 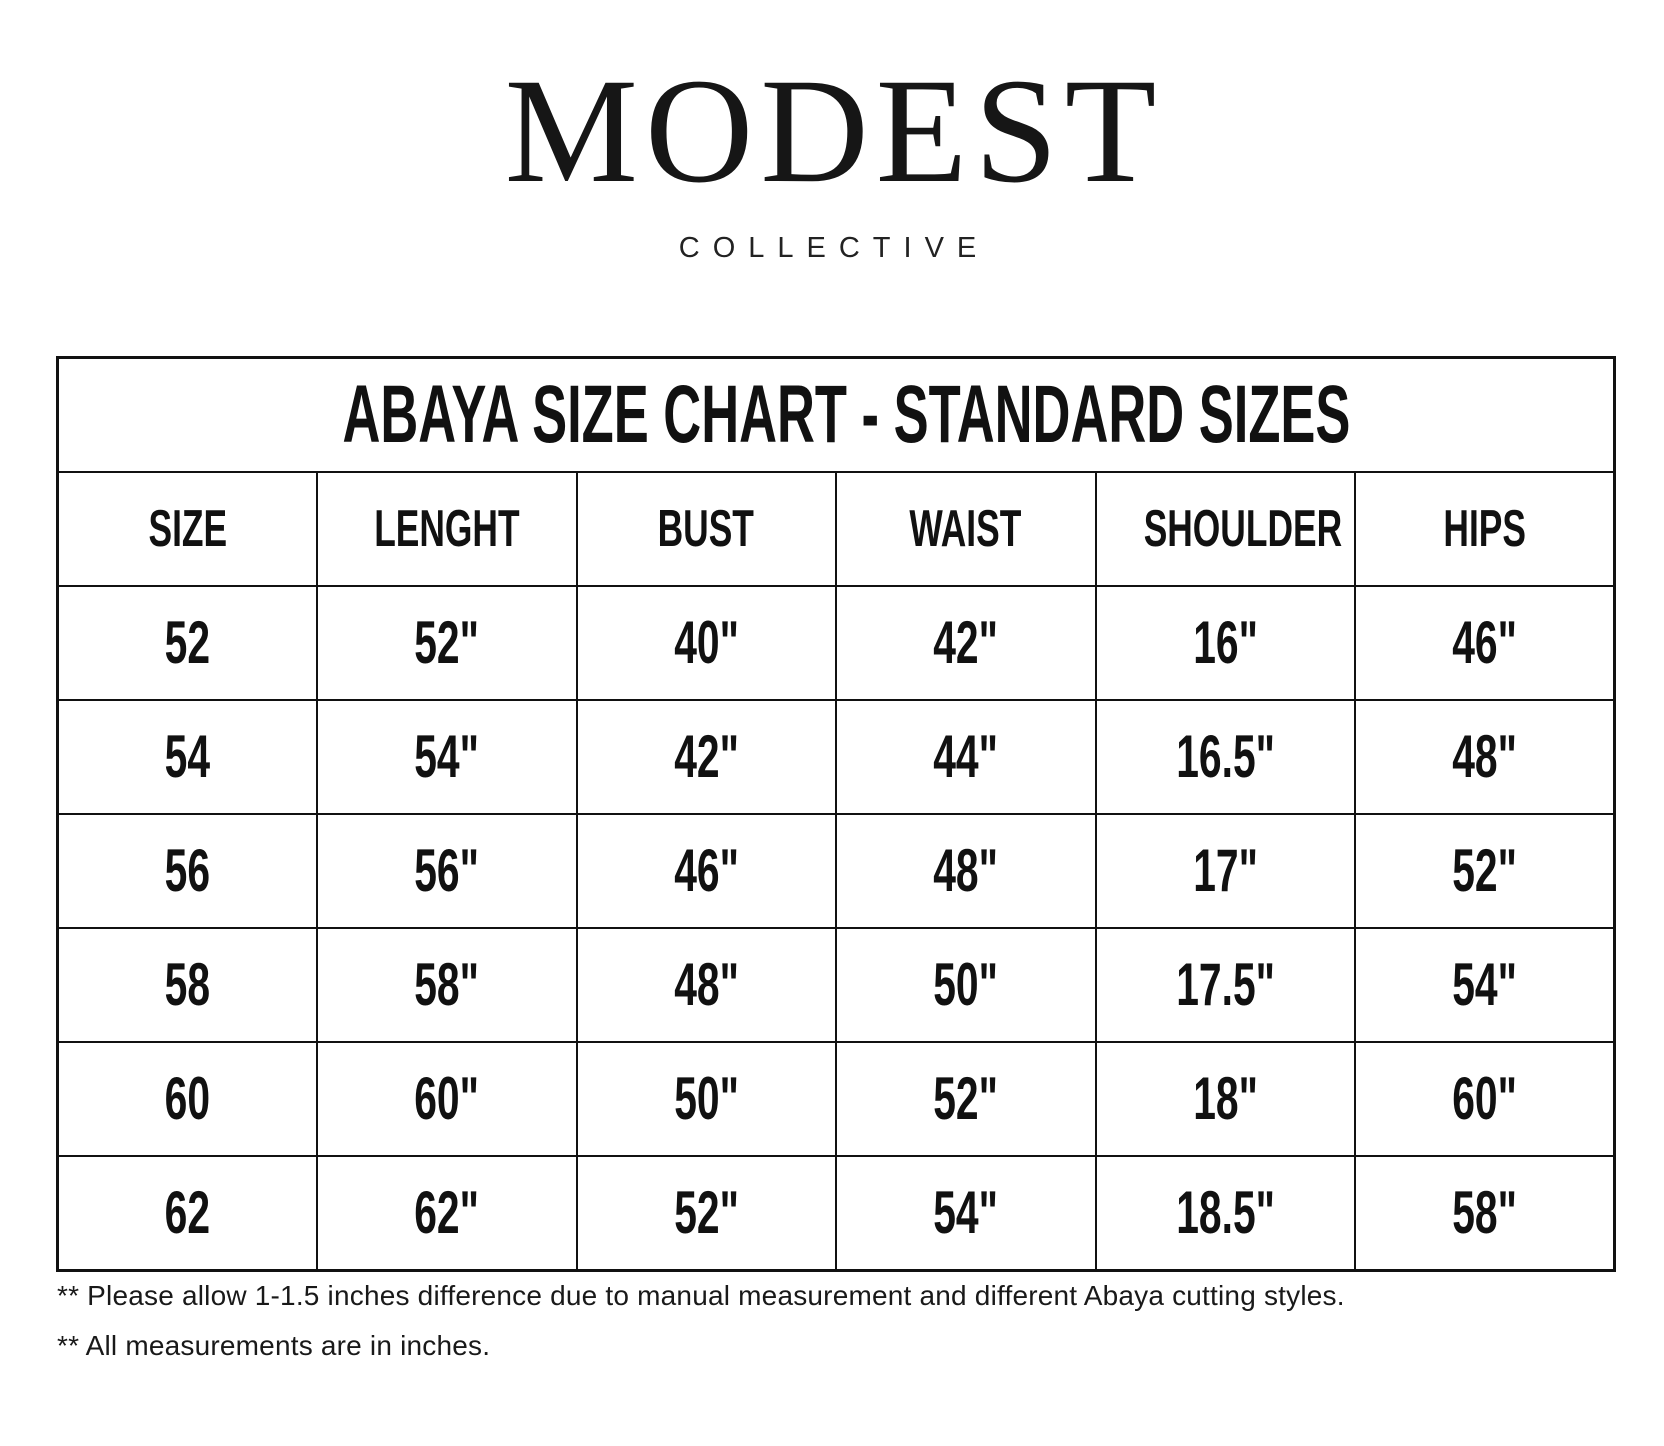 I want to click on cell-value: 52, so click(x=187, y=642).